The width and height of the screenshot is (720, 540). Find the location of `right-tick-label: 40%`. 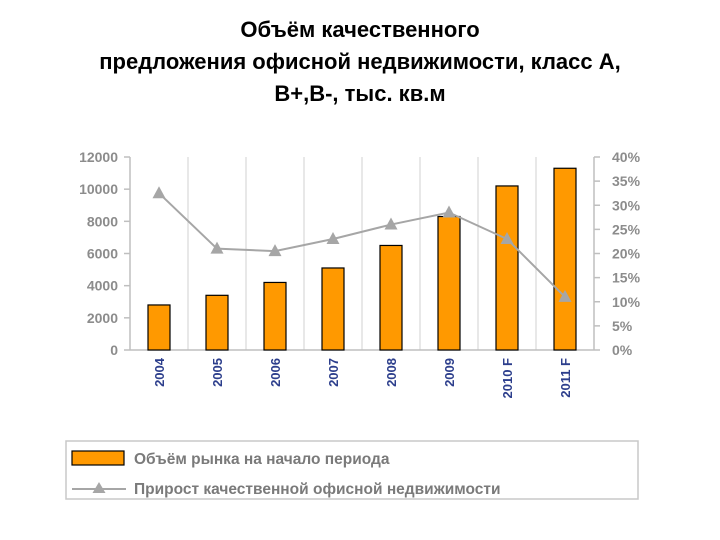

right-tick-label: 40% is located at coordinates (626, 157).